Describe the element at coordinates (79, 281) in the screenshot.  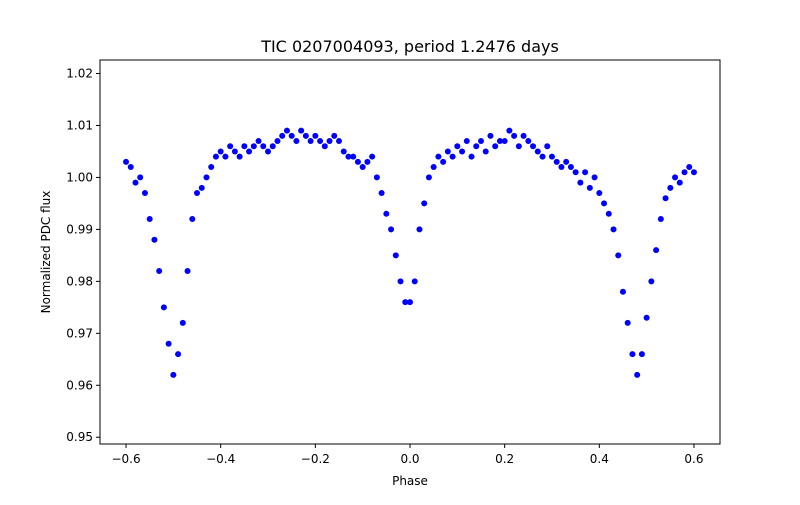
I see `y-tick-label: 0.98` at that location.